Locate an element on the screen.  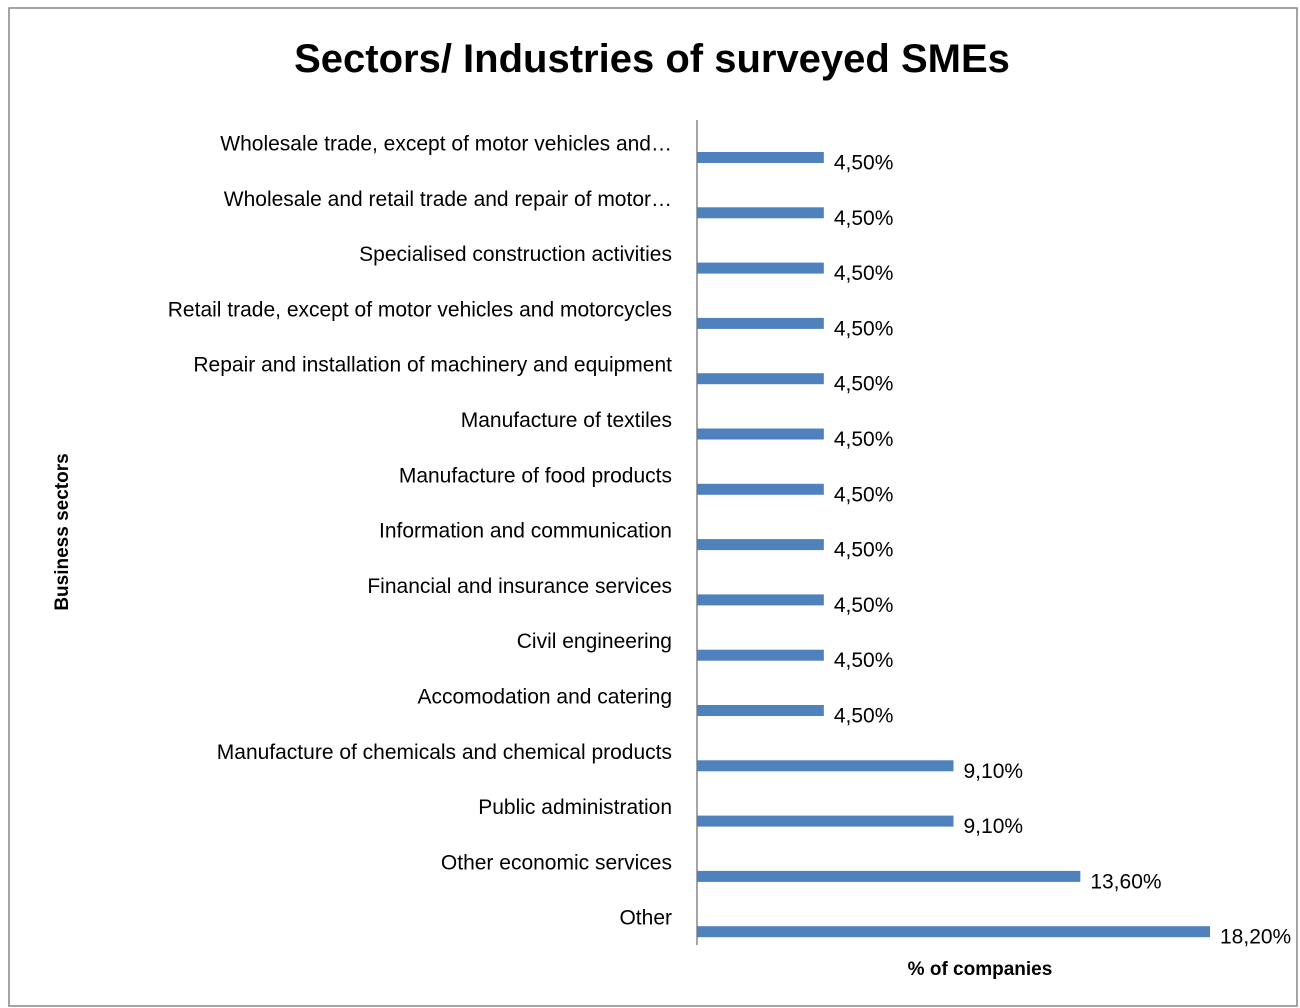
category-label: Accomodation and catering is located at coordinates (545, 697).